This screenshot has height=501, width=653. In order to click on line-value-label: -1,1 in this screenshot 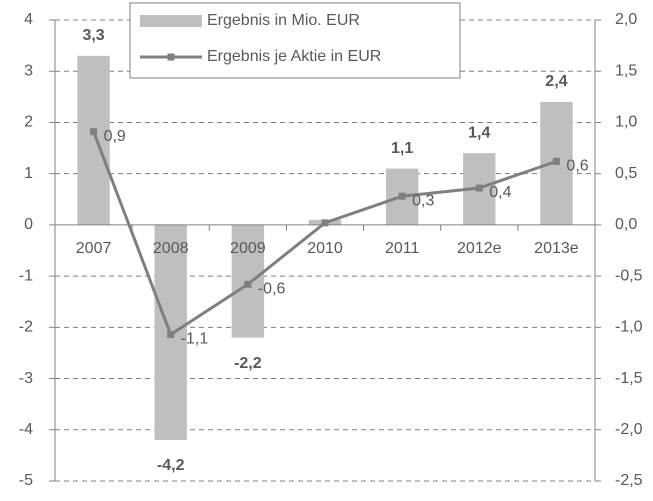, I will do `click(195, 339)`.